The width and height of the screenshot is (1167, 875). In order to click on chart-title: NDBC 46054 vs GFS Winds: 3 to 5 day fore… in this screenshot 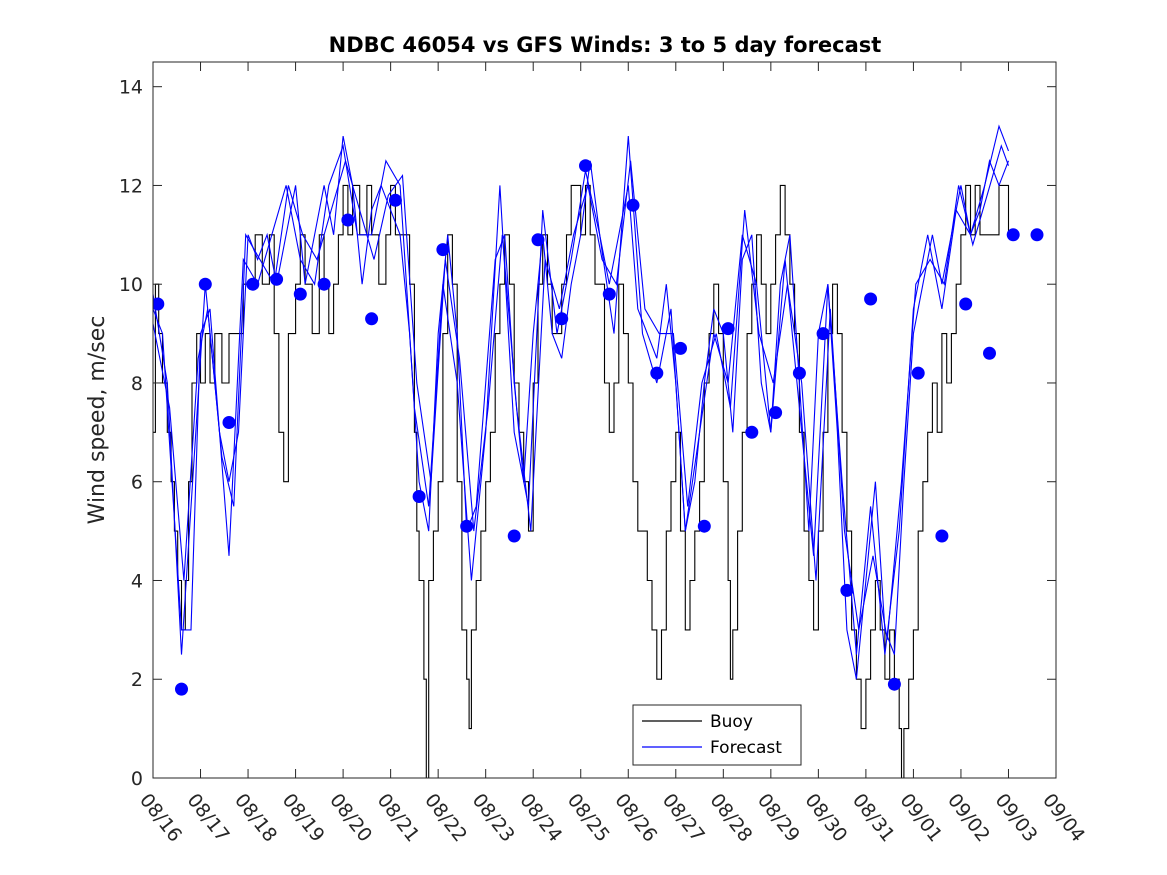, I will do `click(605, 45)`.